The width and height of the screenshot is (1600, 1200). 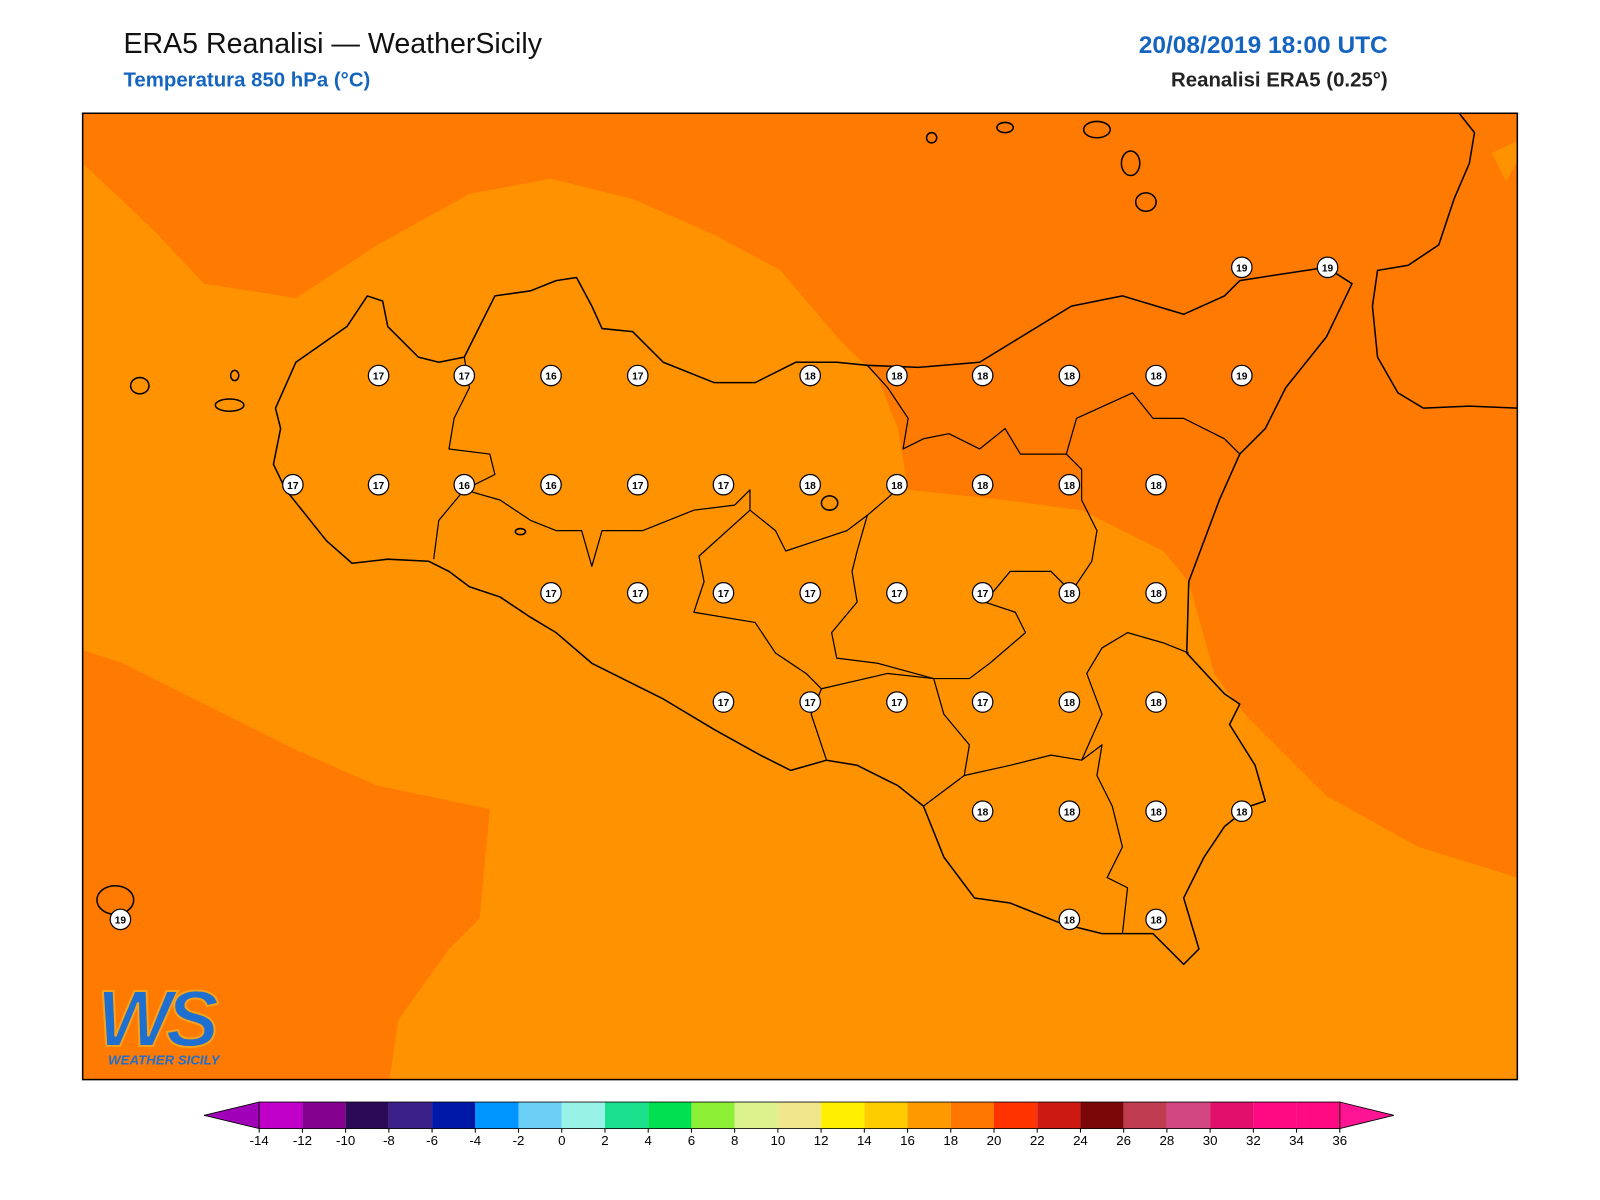 What do you see at coordinates (231, 1115) in the screenshot?
I see `colorbar-under` at bounding box center [231, 1115].